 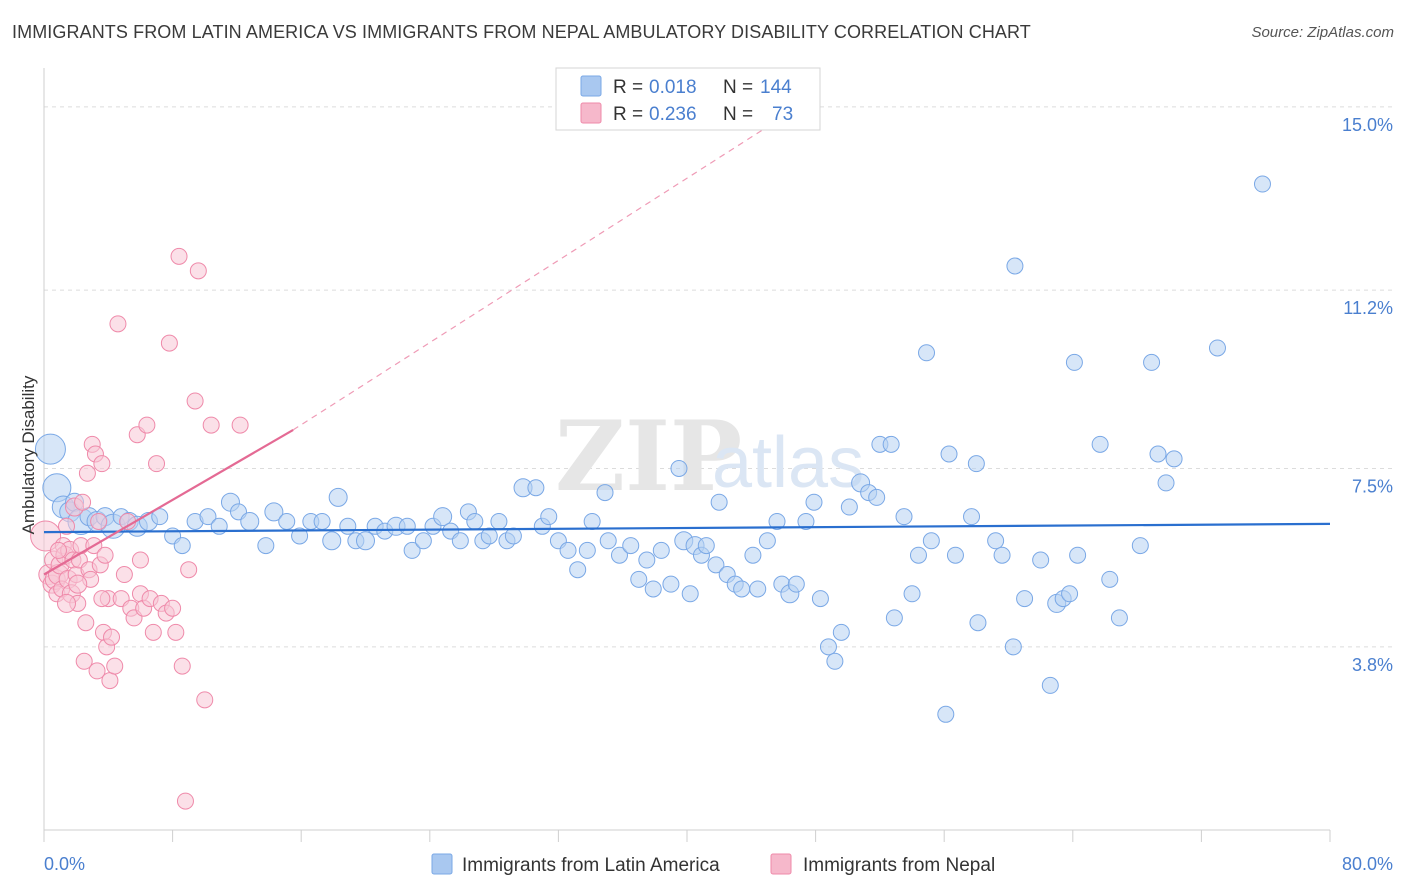 What do you see at coordinates (1367, 864) in the screenshot?
I see `x-tick-label-1: 80.0%` at bounding box center [1367, 864].